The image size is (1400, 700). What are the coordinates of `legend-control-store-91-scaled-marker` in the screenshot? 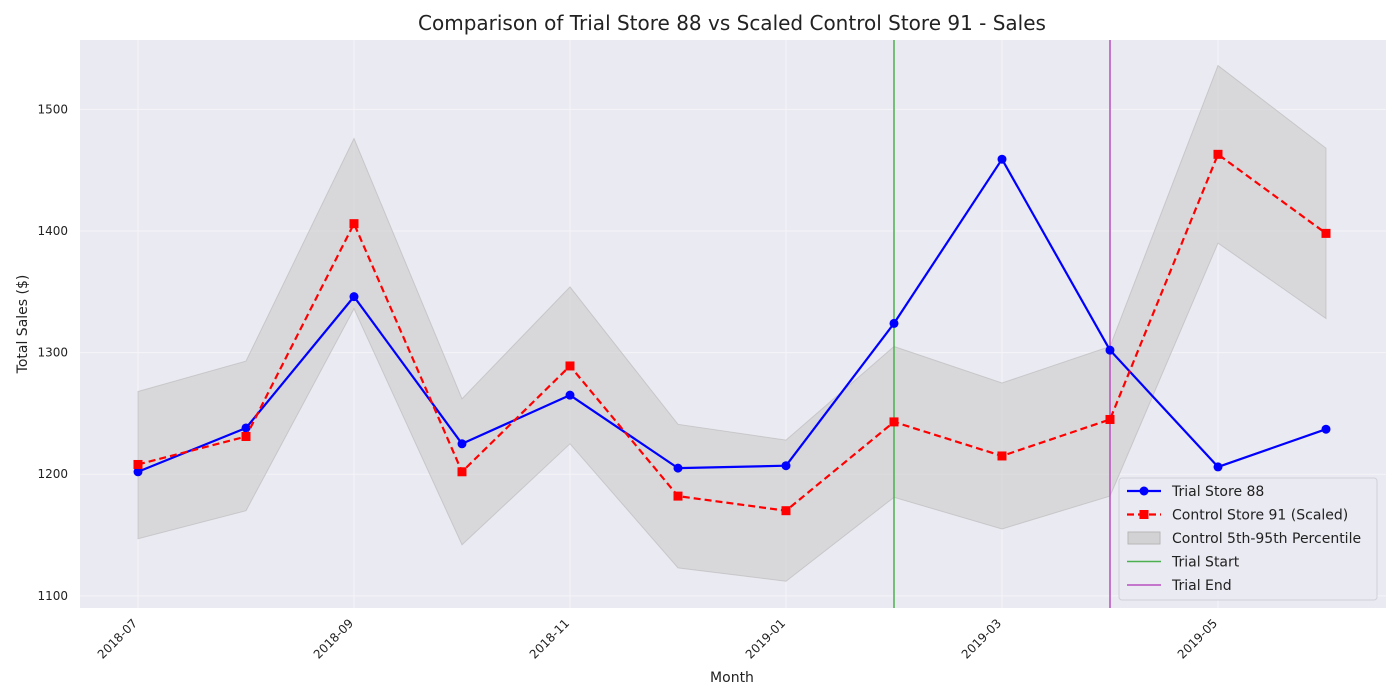 It's located at (1144, 514).